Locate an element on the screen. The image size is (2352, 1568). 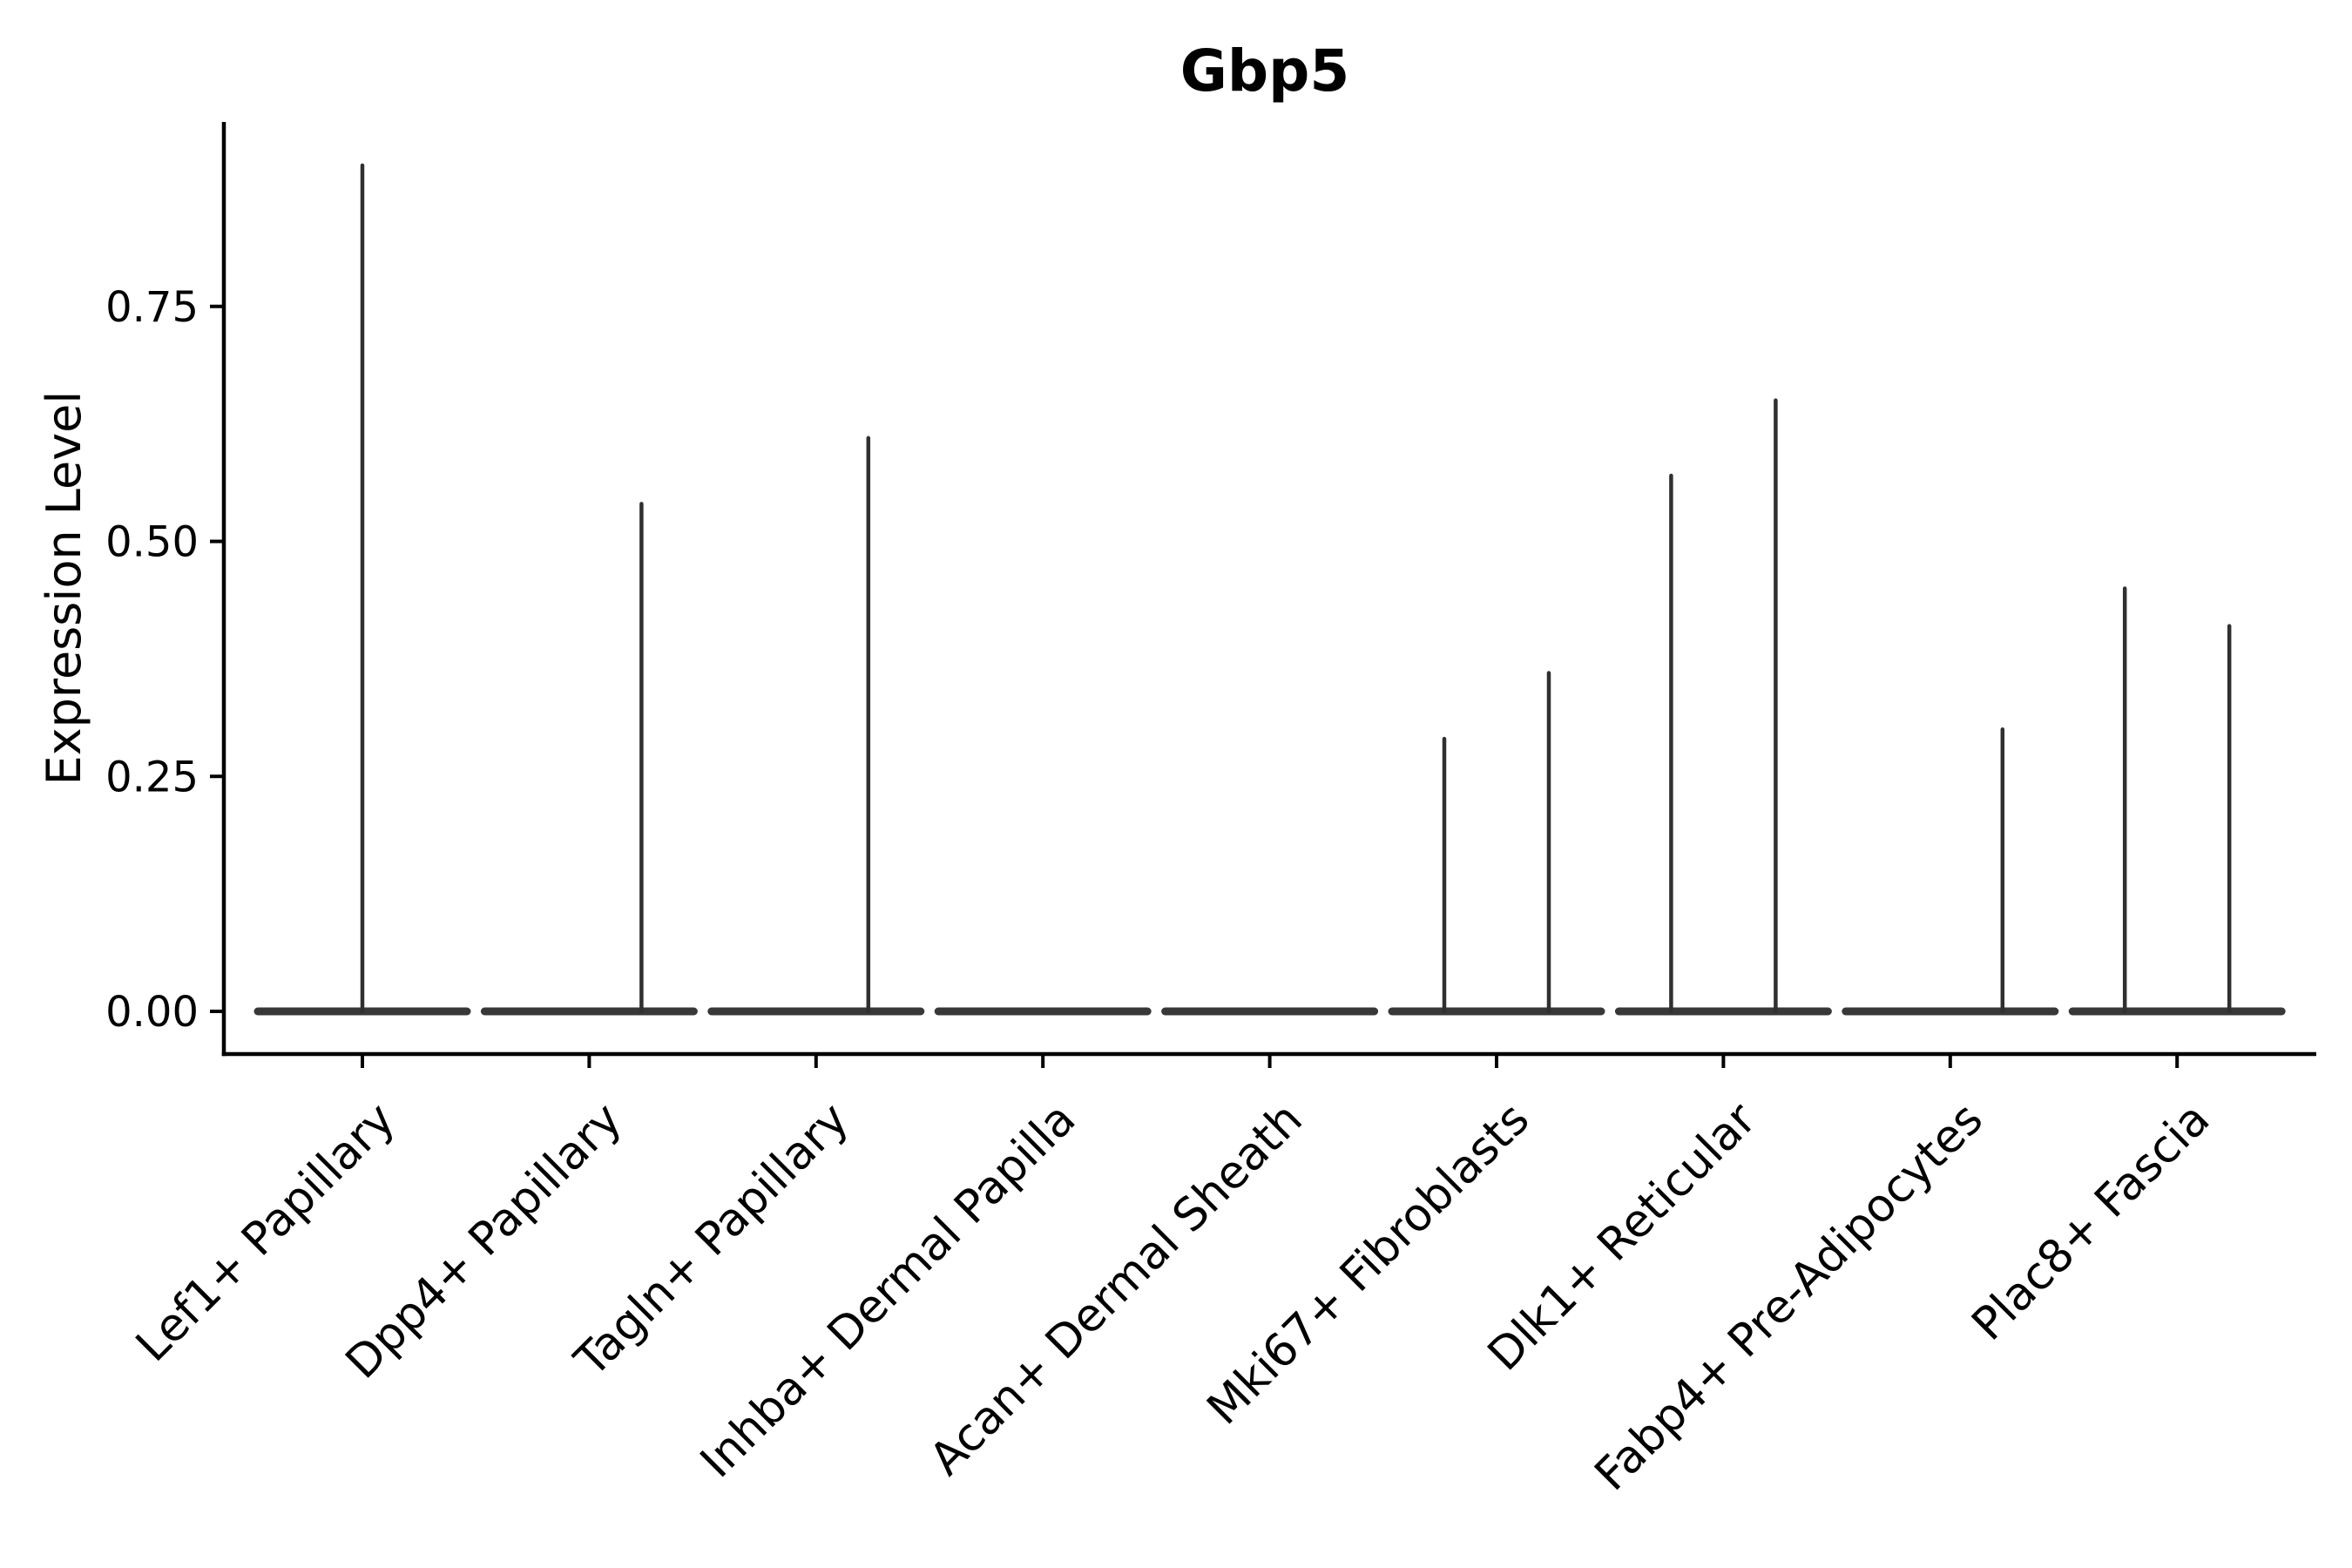
y-axis-tick-label: 0.50 is located at coordinates (152, 542).